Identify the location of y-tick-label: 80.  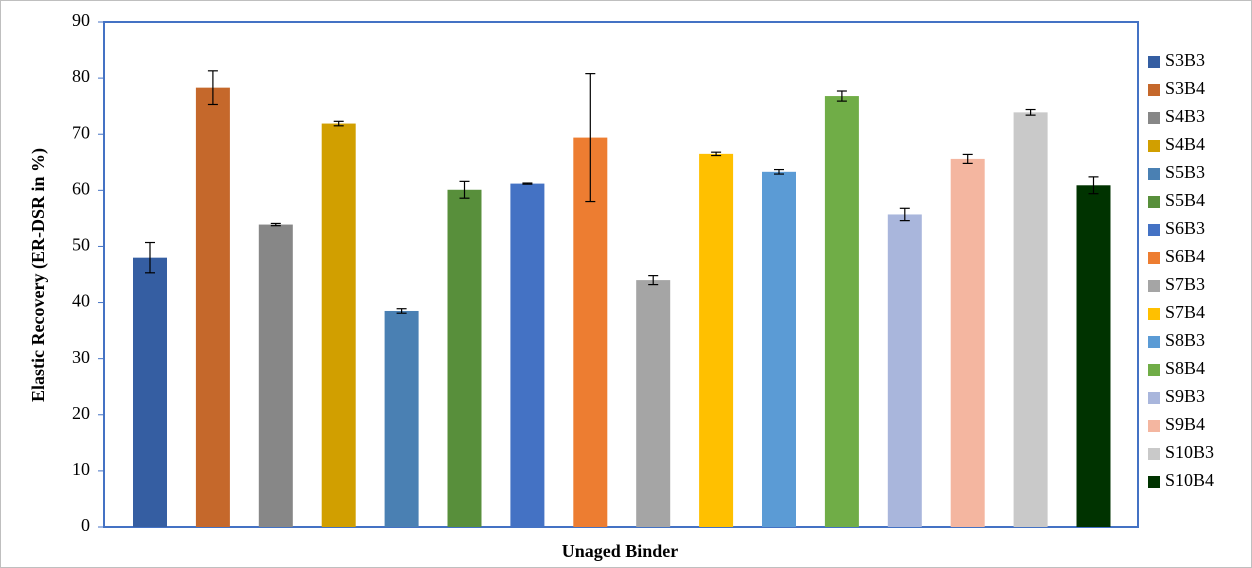
(81, 76).